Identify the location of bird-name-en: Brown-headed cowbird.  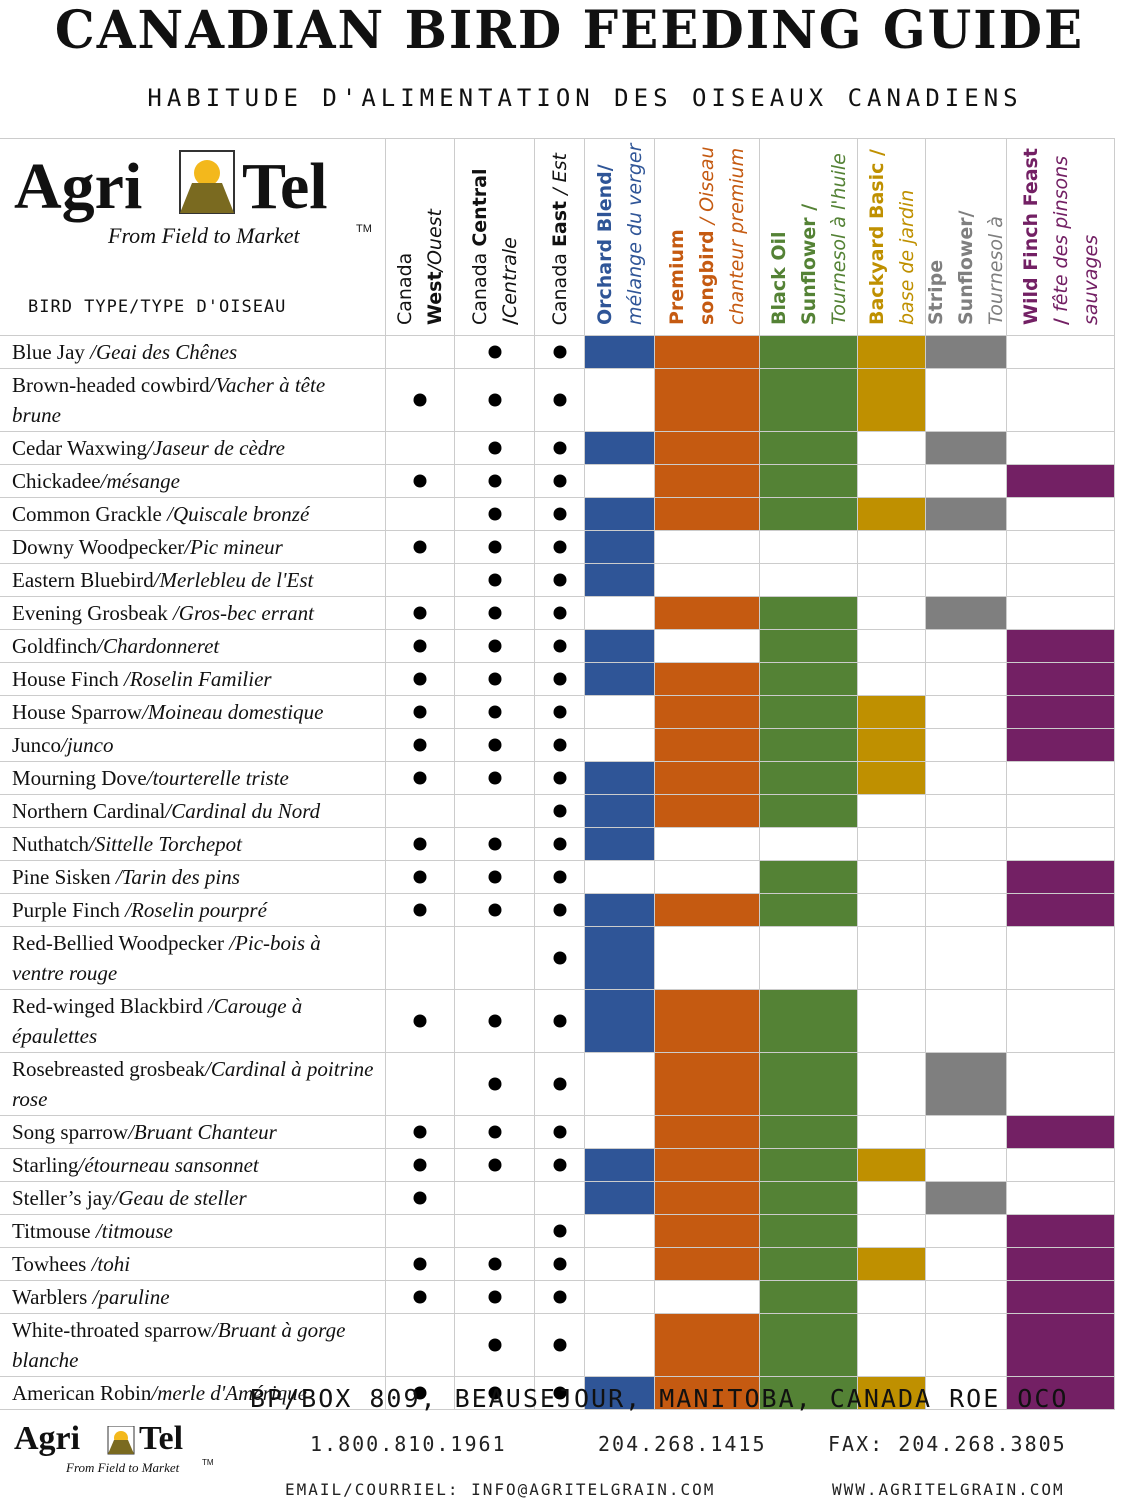
(111, 385).